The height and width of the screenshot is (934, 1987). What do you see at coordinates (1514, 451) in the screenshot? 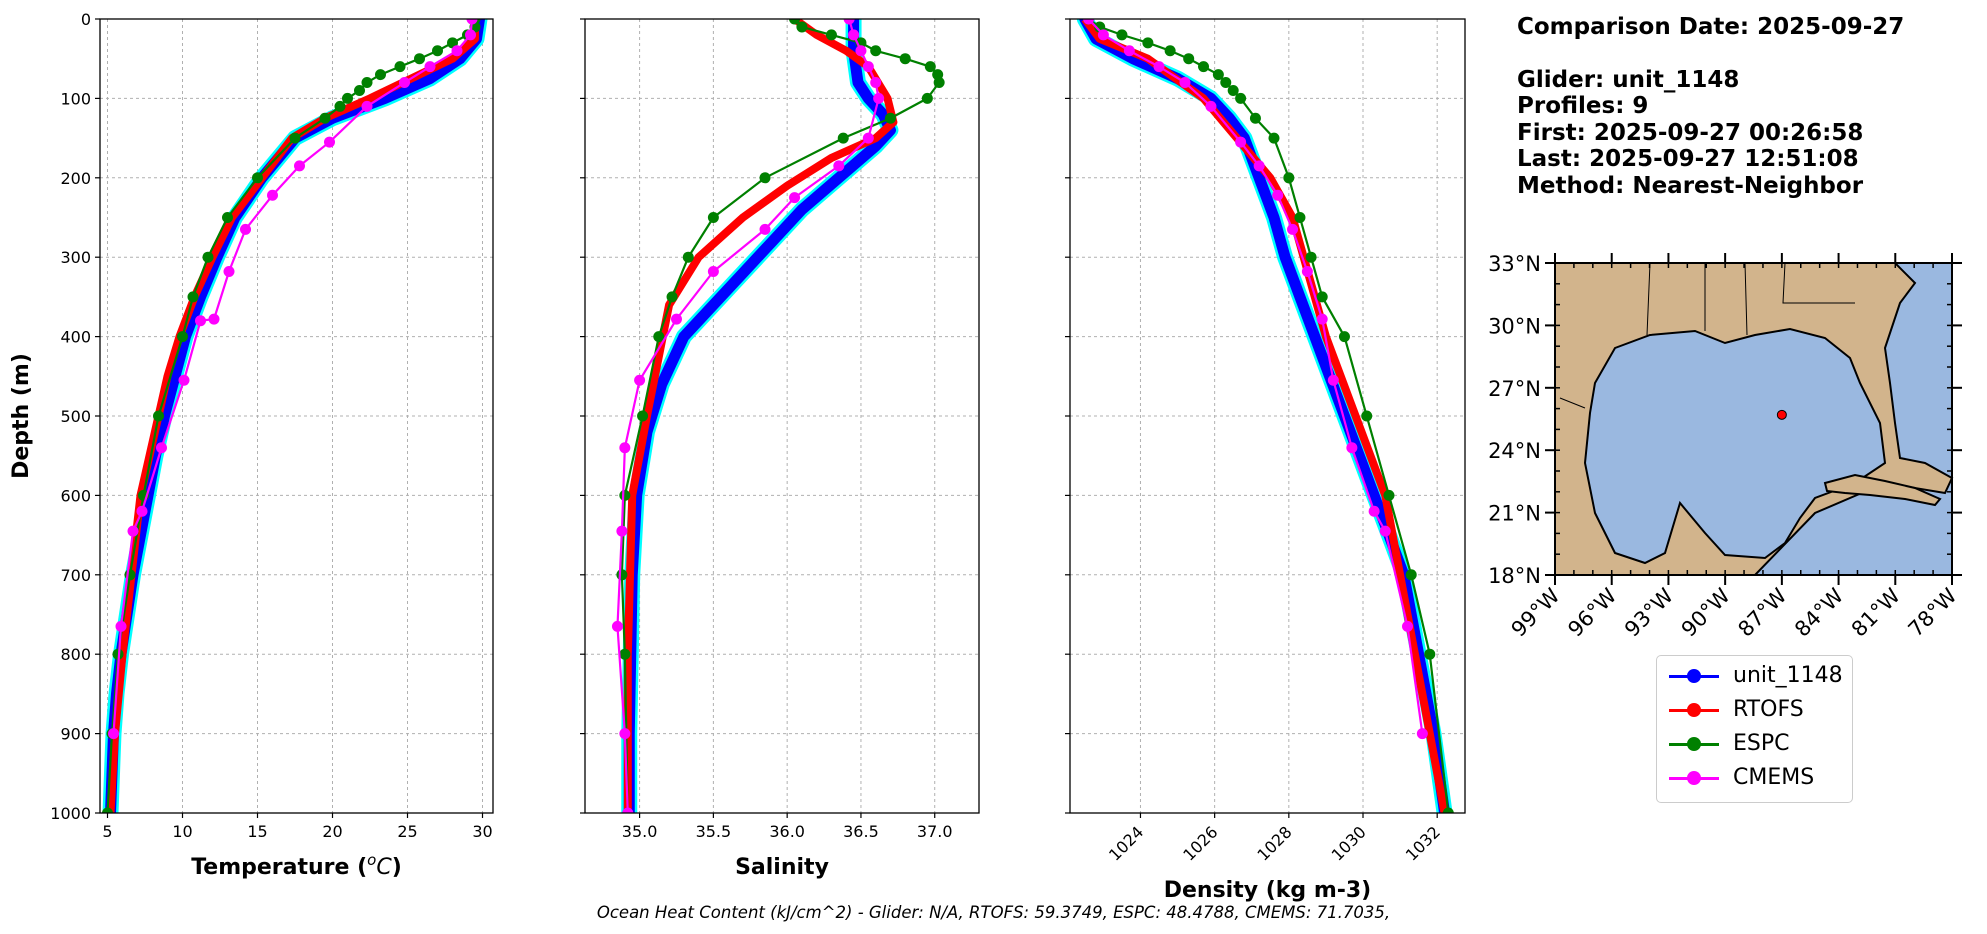
I see `map-lat-label: 24°N` at bounding box center [1514, 451].